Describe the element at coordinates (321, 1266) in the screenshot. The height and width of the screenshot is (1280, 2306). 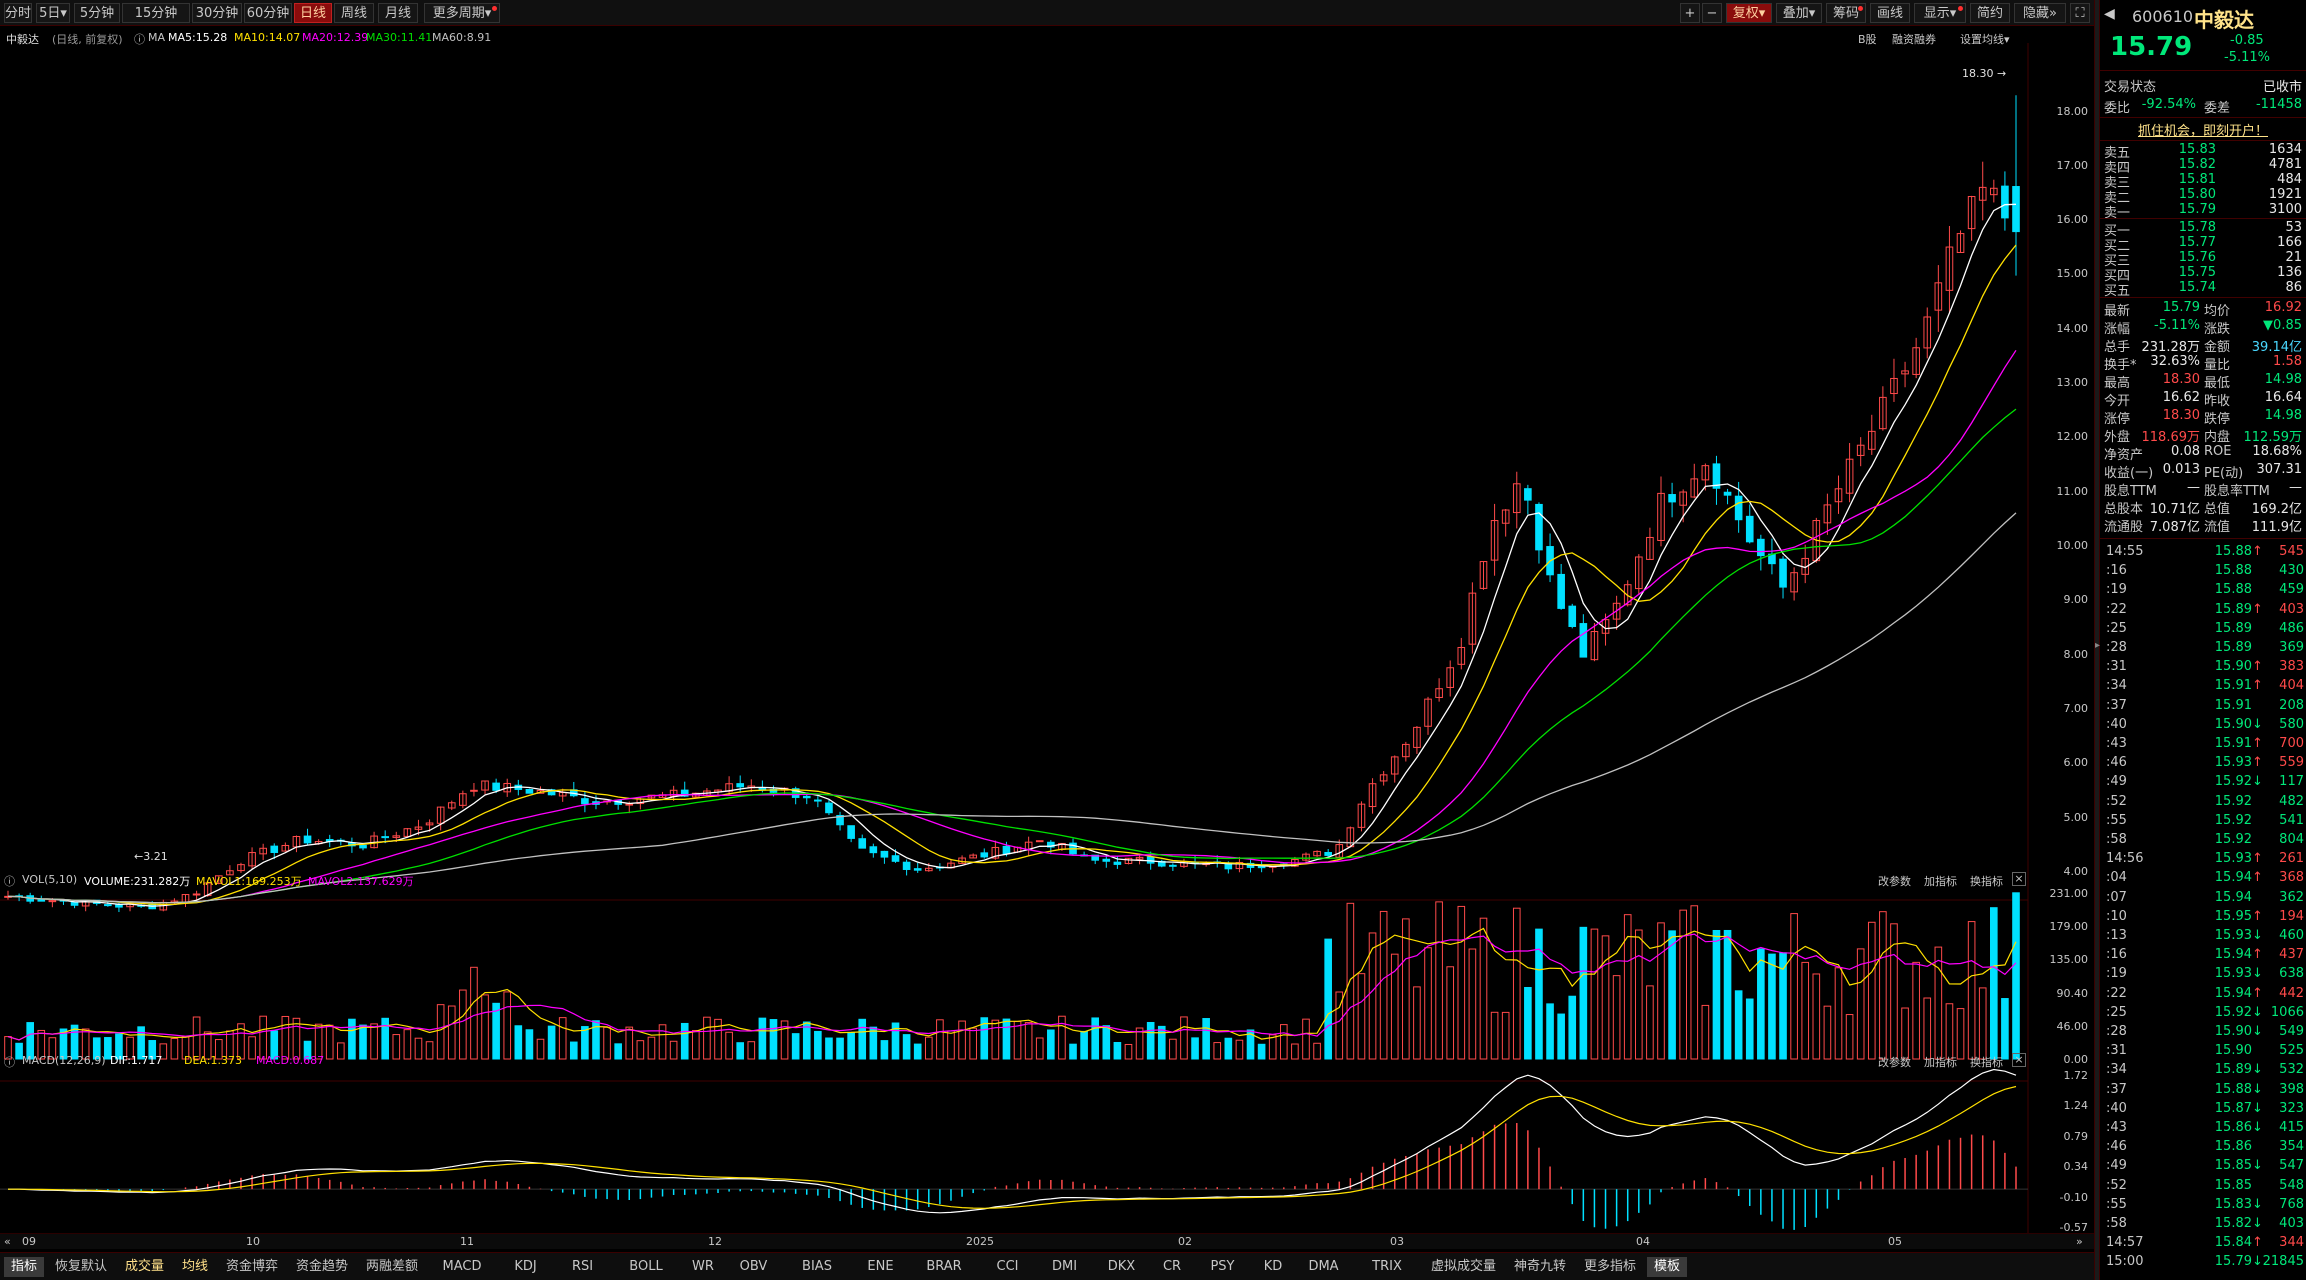
I see `indicator-tab: 资金趋势` at that location.